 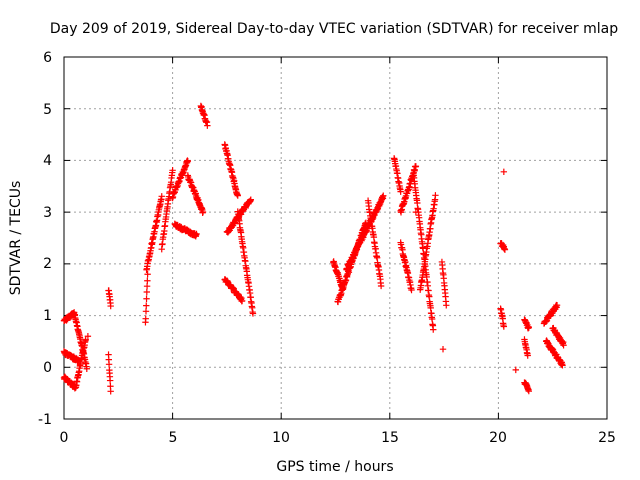 I want to click on x-tick-label: 0, so click(x=64, y=438).